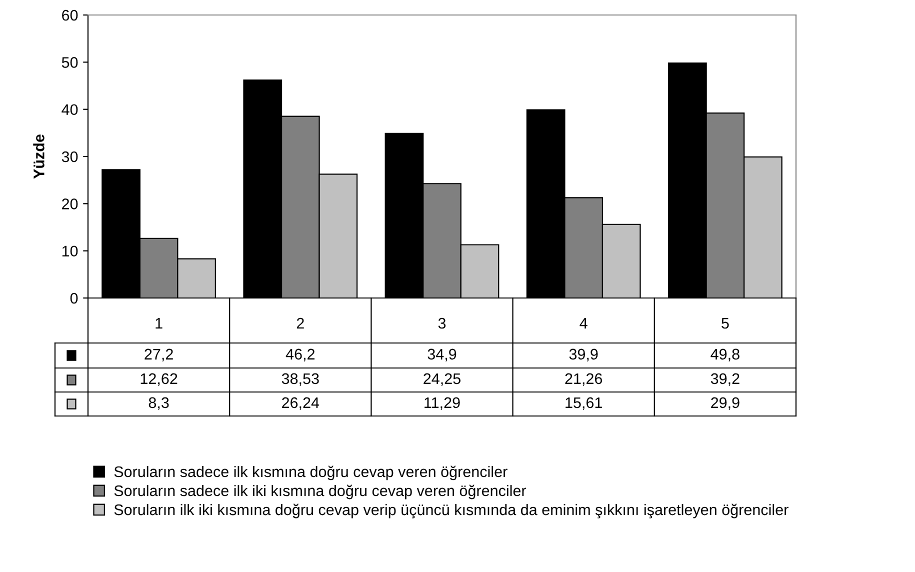 Image resolution: width=915 pixels, height=572 pixels. I want to click on y-tick-label: 0, so click(74, 298).